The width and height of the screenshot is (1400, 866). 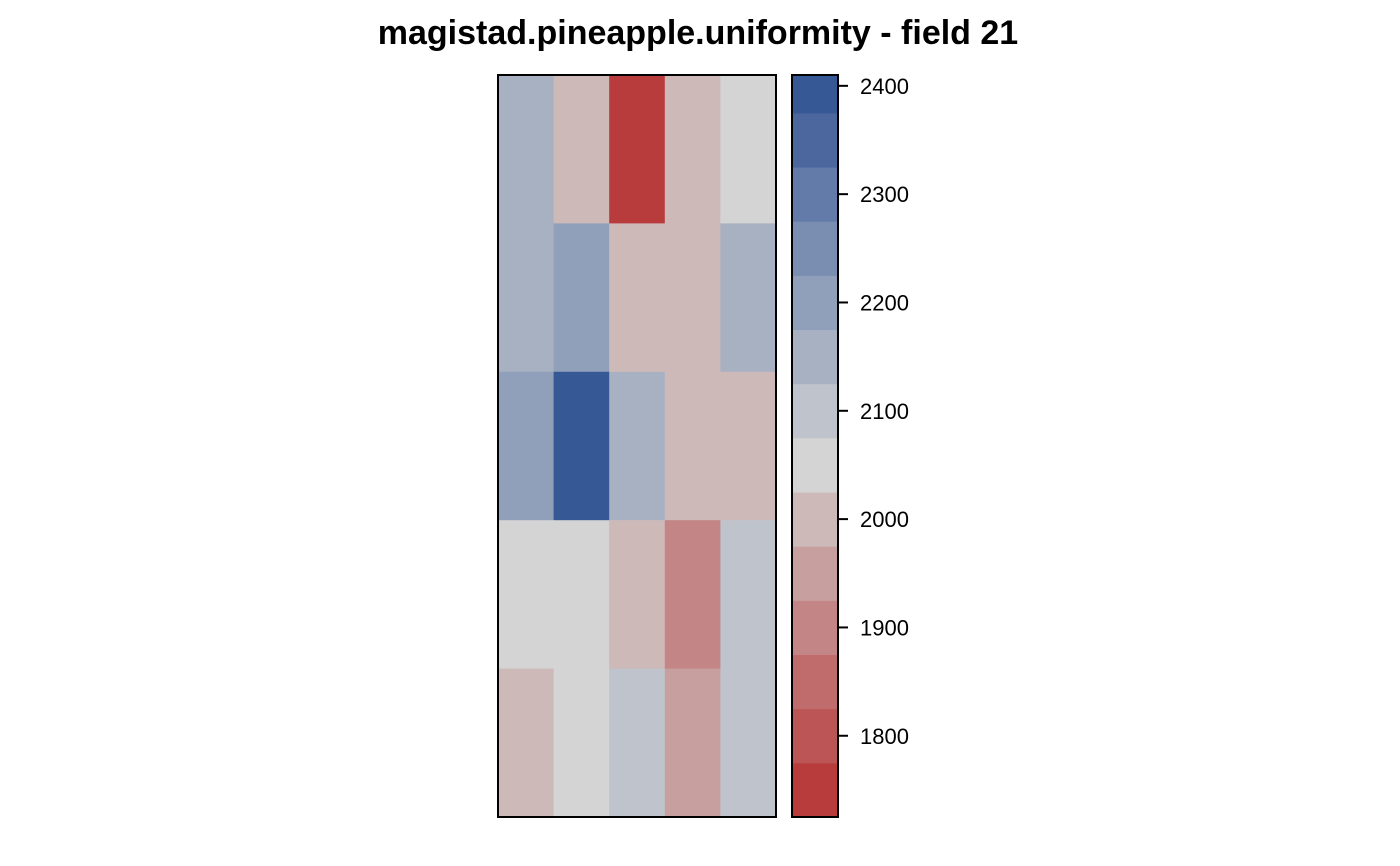 I want to click on heatmap-cell-r1-c4, so click(x=692, y=149).